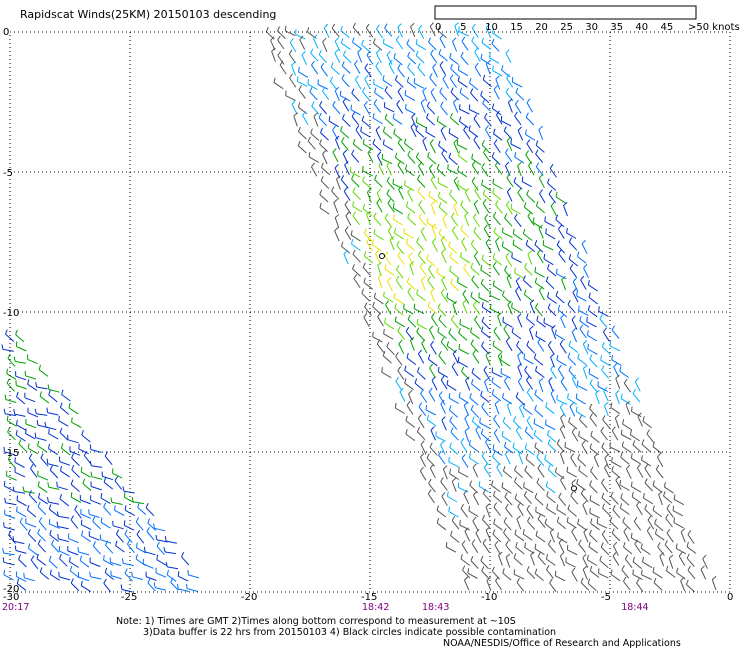 The height and width of the screenshot is (650, 740). I want to click on lon-tick-label: -15, so click(369, 597).